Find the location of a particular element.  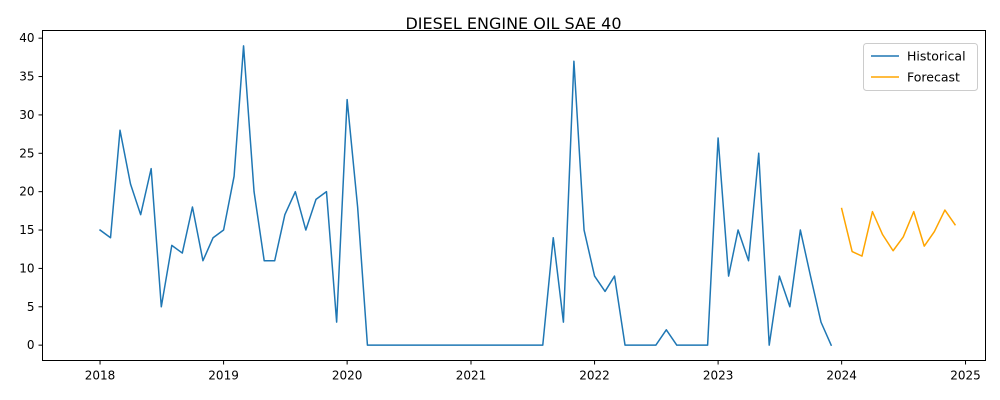

legend-label-historical: Historical is located at coordinates (936, 56).